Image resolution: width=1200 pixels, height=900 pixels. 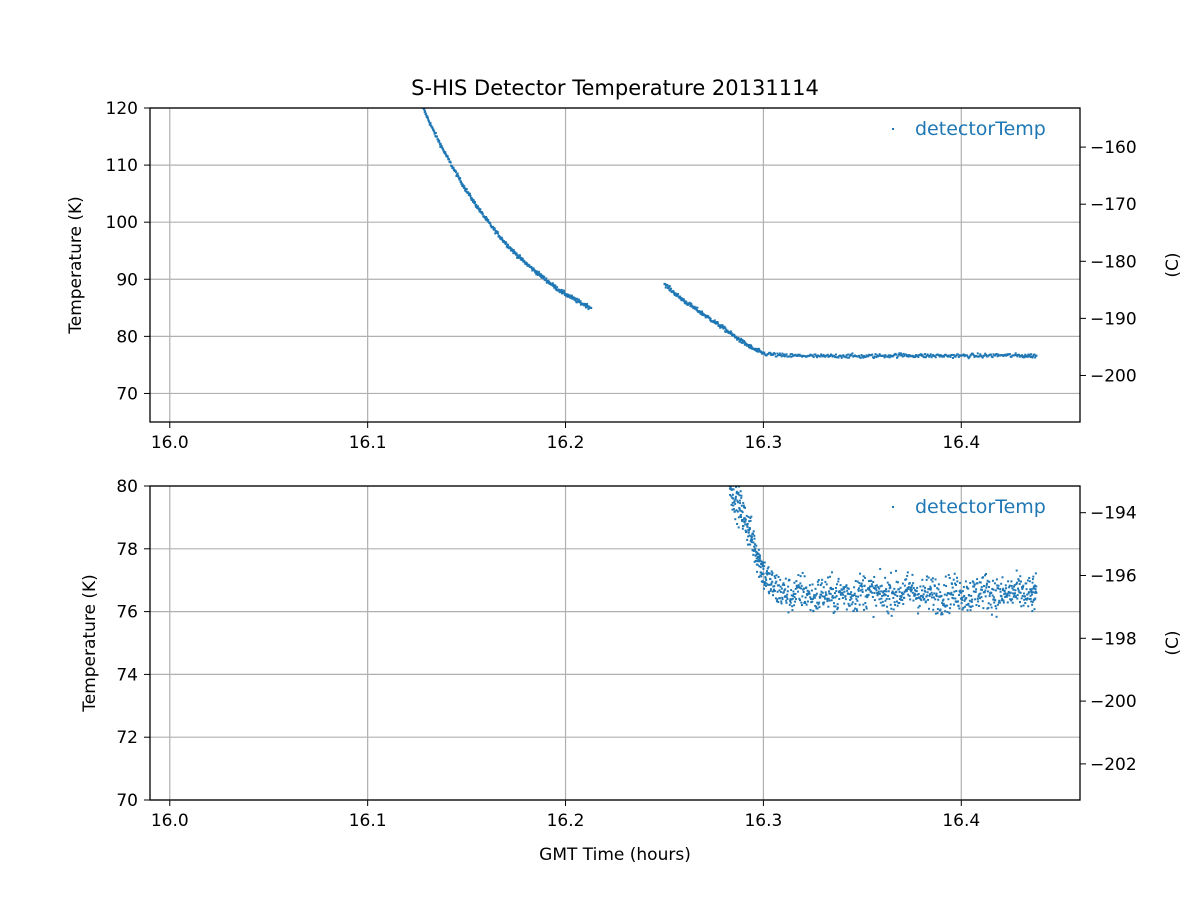 I want to click on series-detectorTemp, so click(x=883, y=552).